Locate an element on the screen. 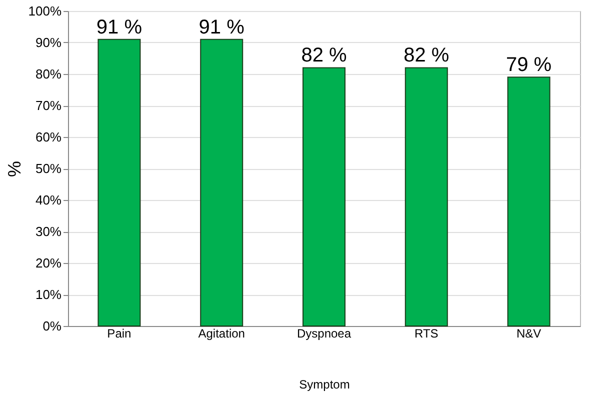  y-tick-label: 100% is located at coordinates (45, 11).